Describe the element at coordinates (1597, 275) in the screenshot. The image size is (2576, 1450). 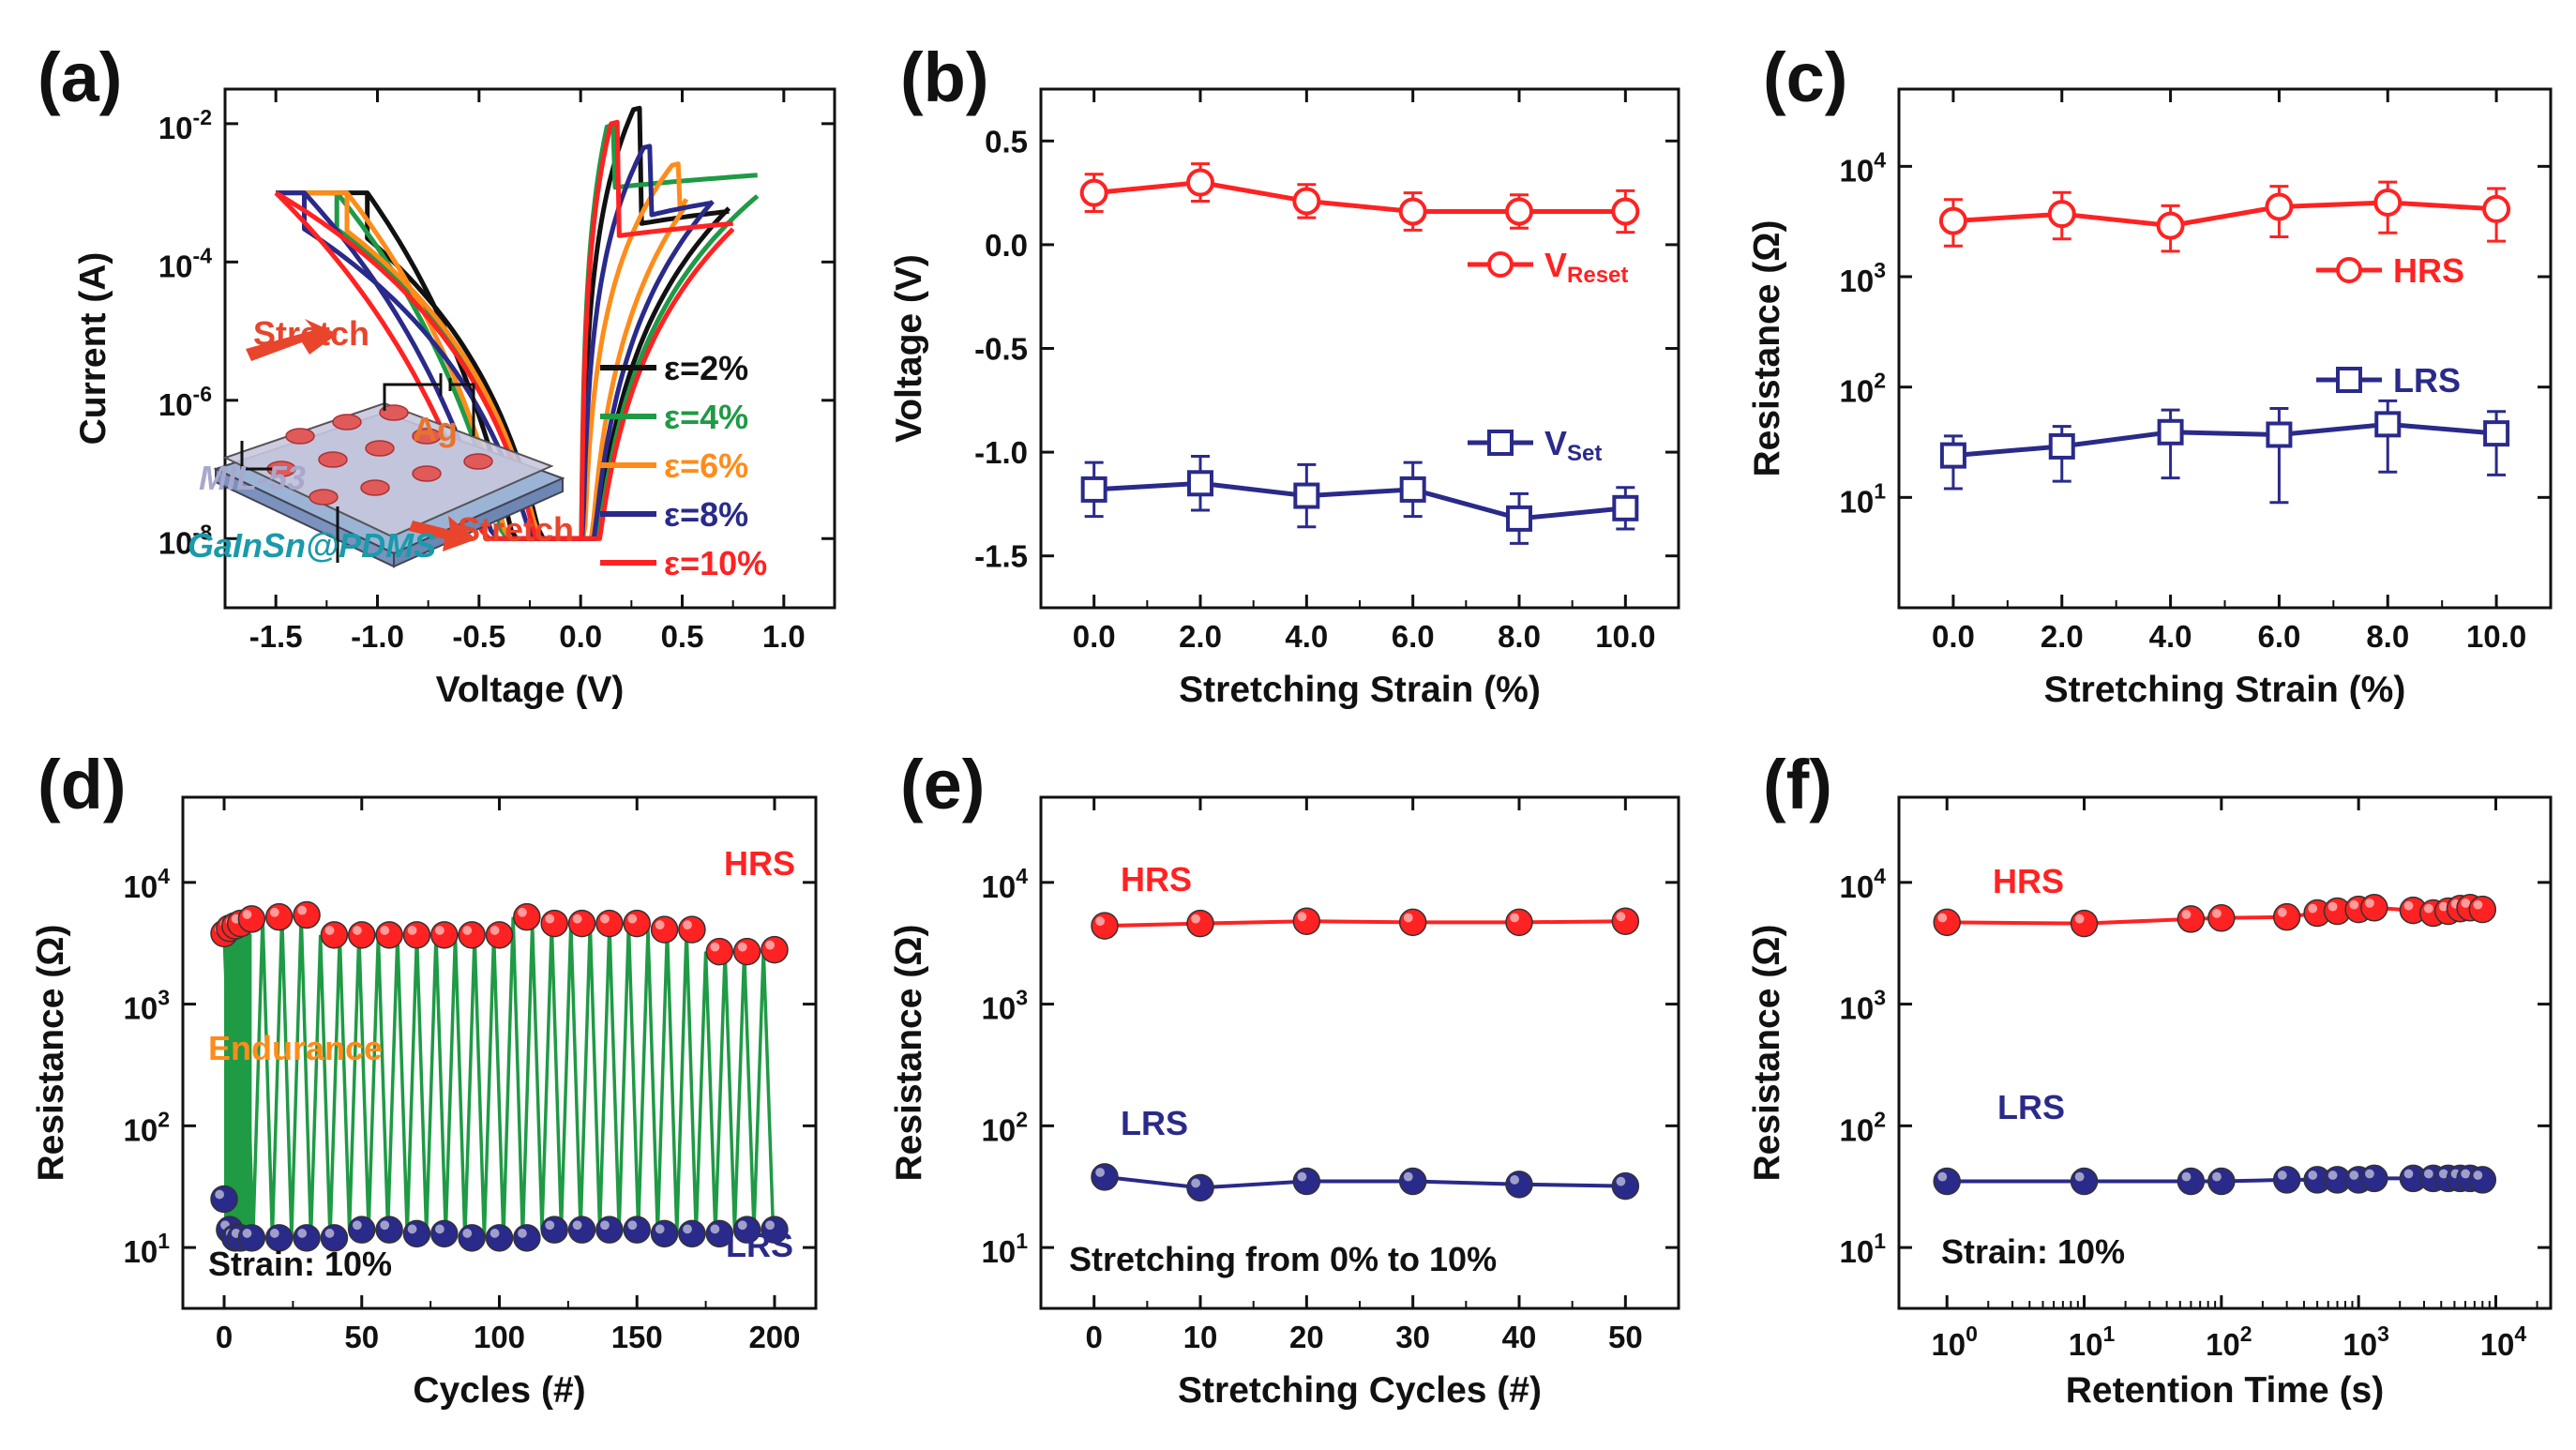
I see `legend-sub: Reset` at that location.